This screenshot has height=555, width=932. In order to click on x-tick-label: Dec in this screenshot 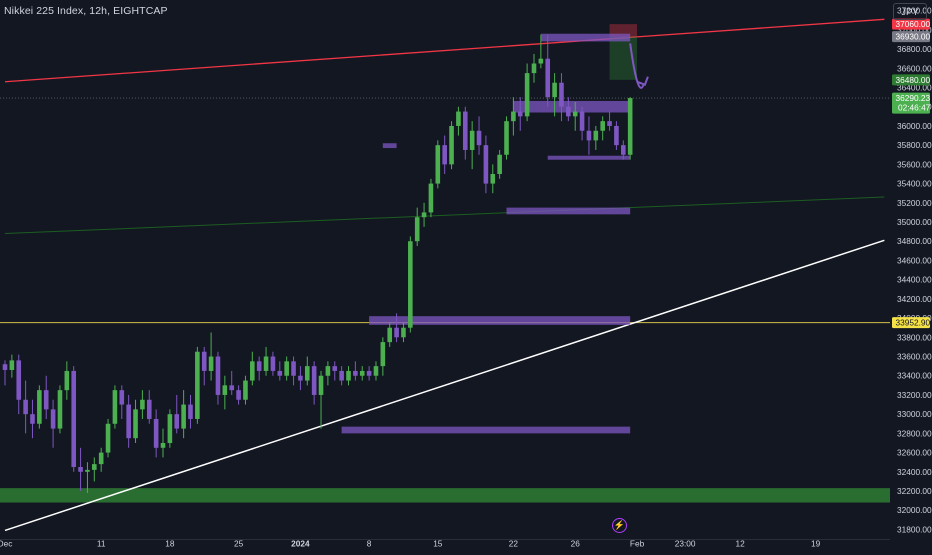, I will do `click(6, 544)`.